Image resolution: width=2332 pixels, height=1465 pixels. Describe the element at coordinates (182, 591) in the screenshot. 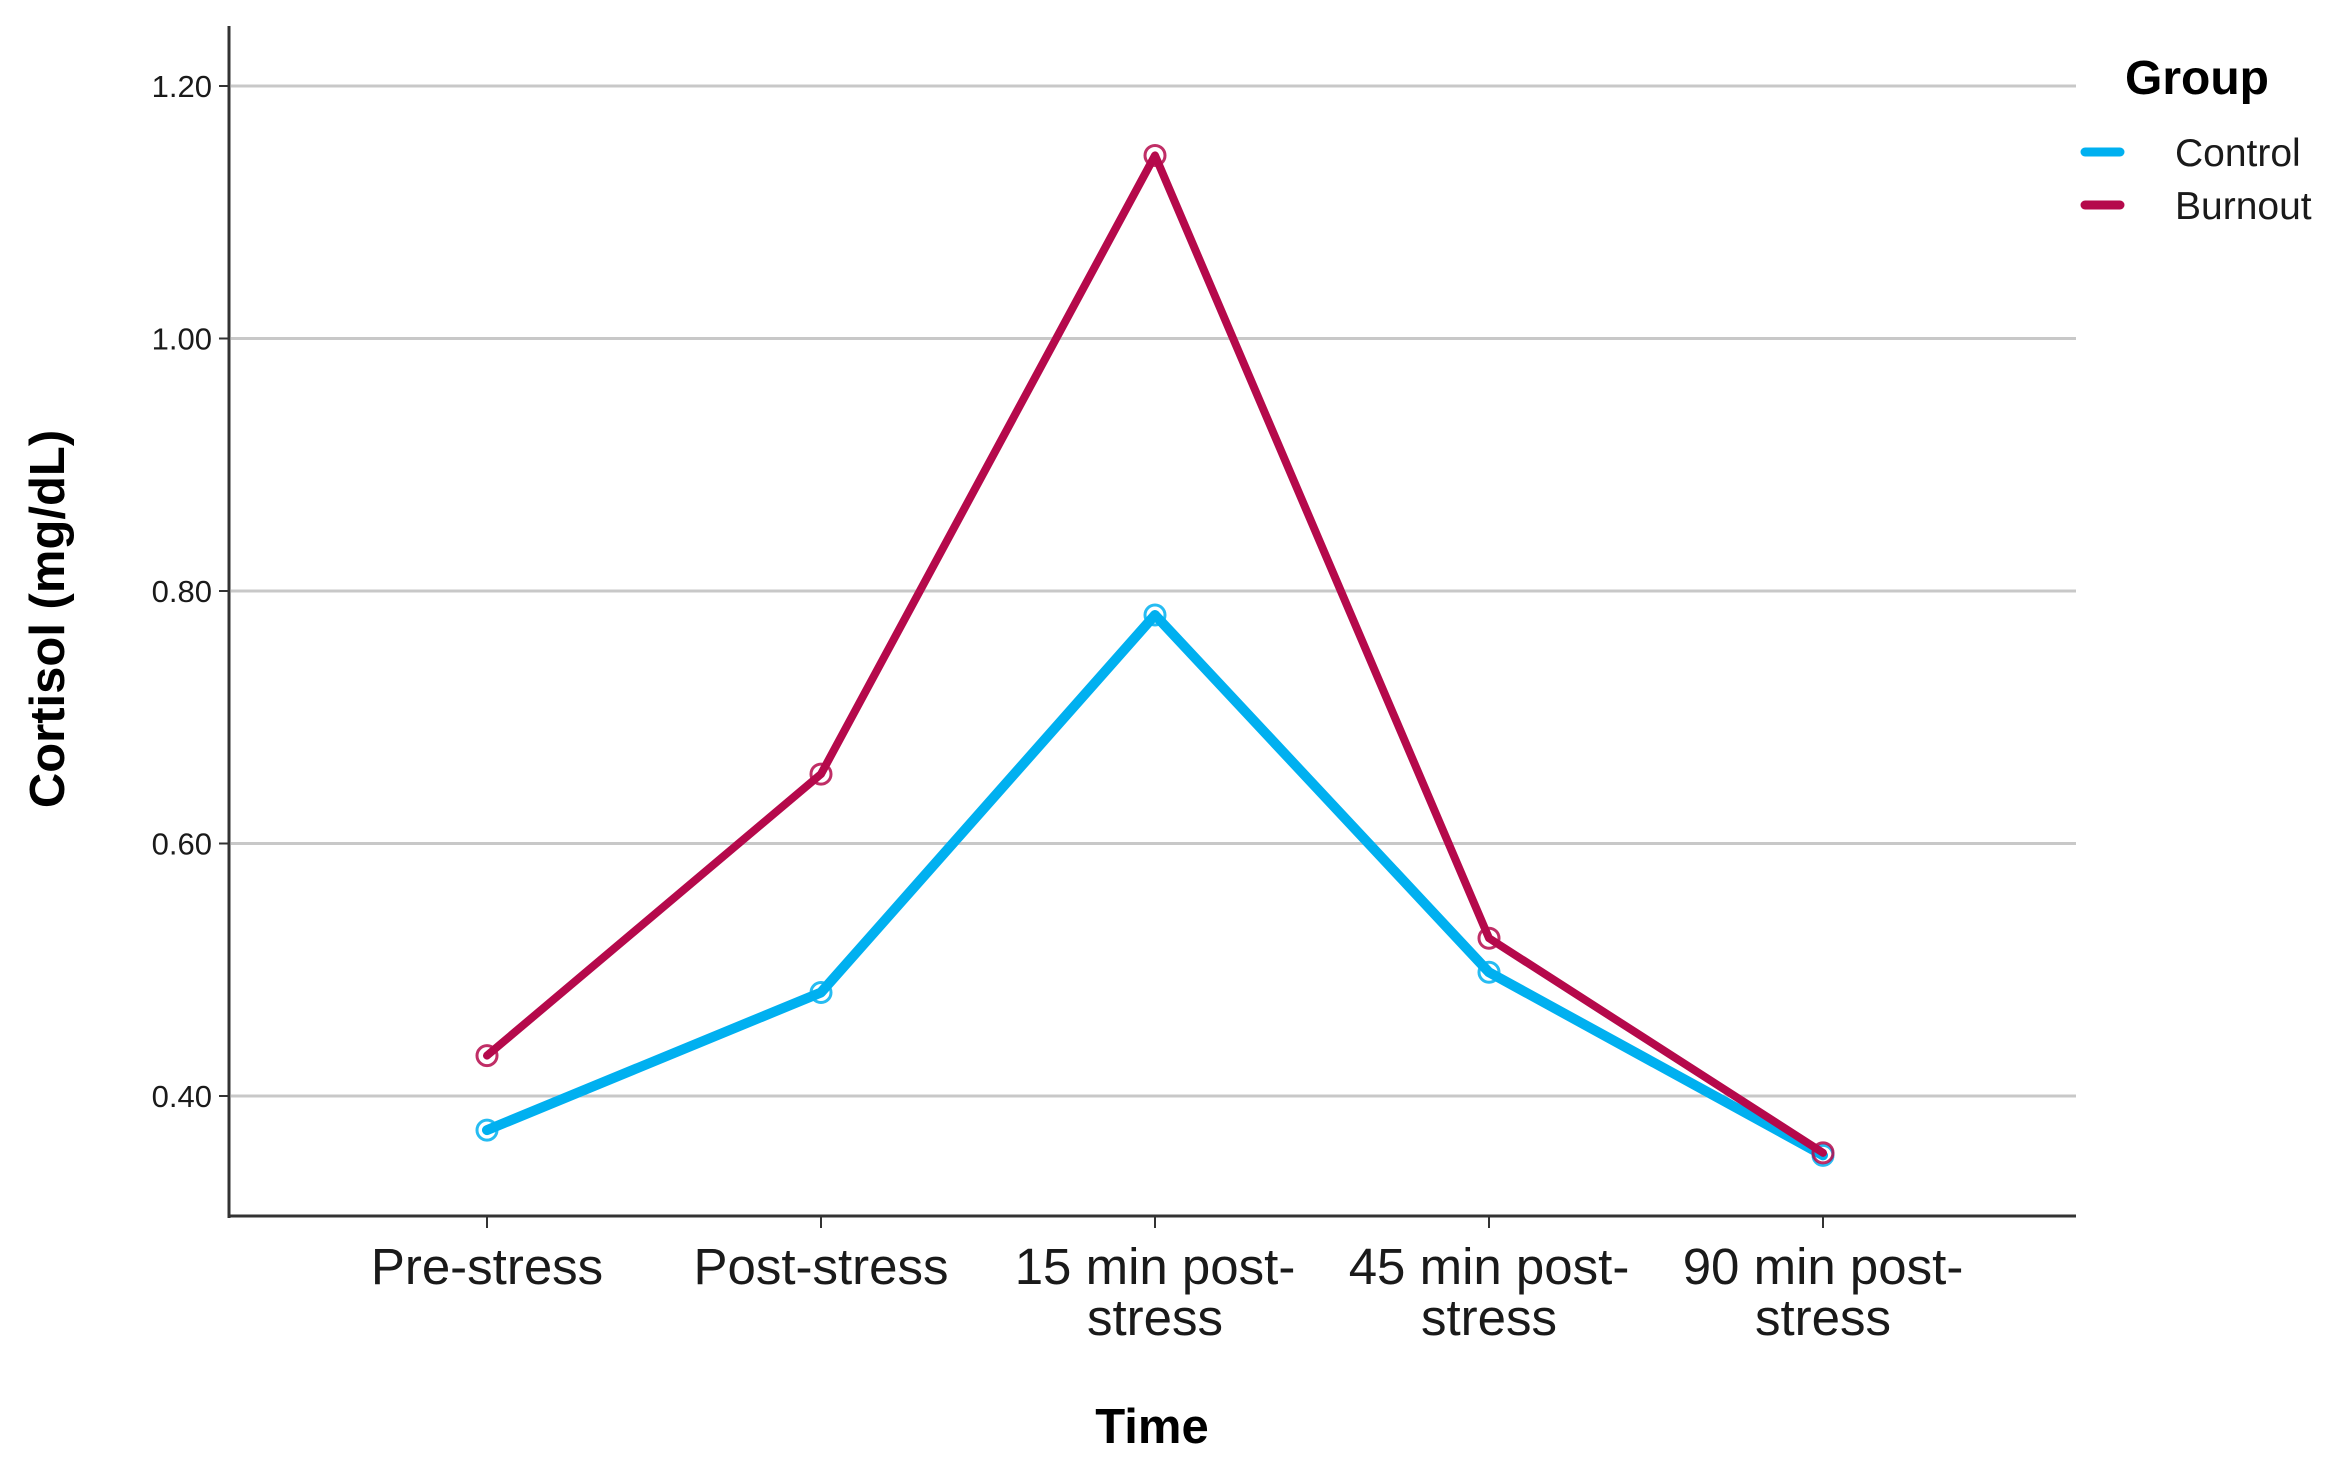

I see `y-tick-label: 0.80` at that location.